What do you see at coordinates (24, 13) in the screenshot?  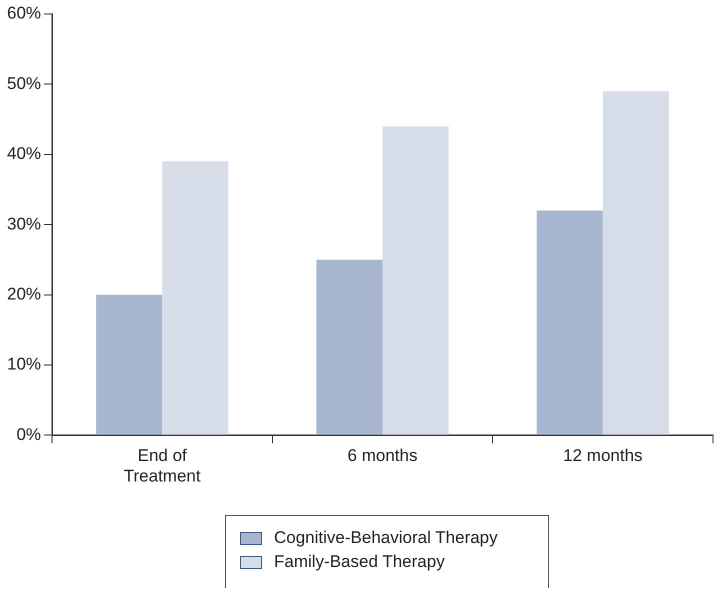 I see `y-tick-label: 60%` at bounding box center [24, 13].